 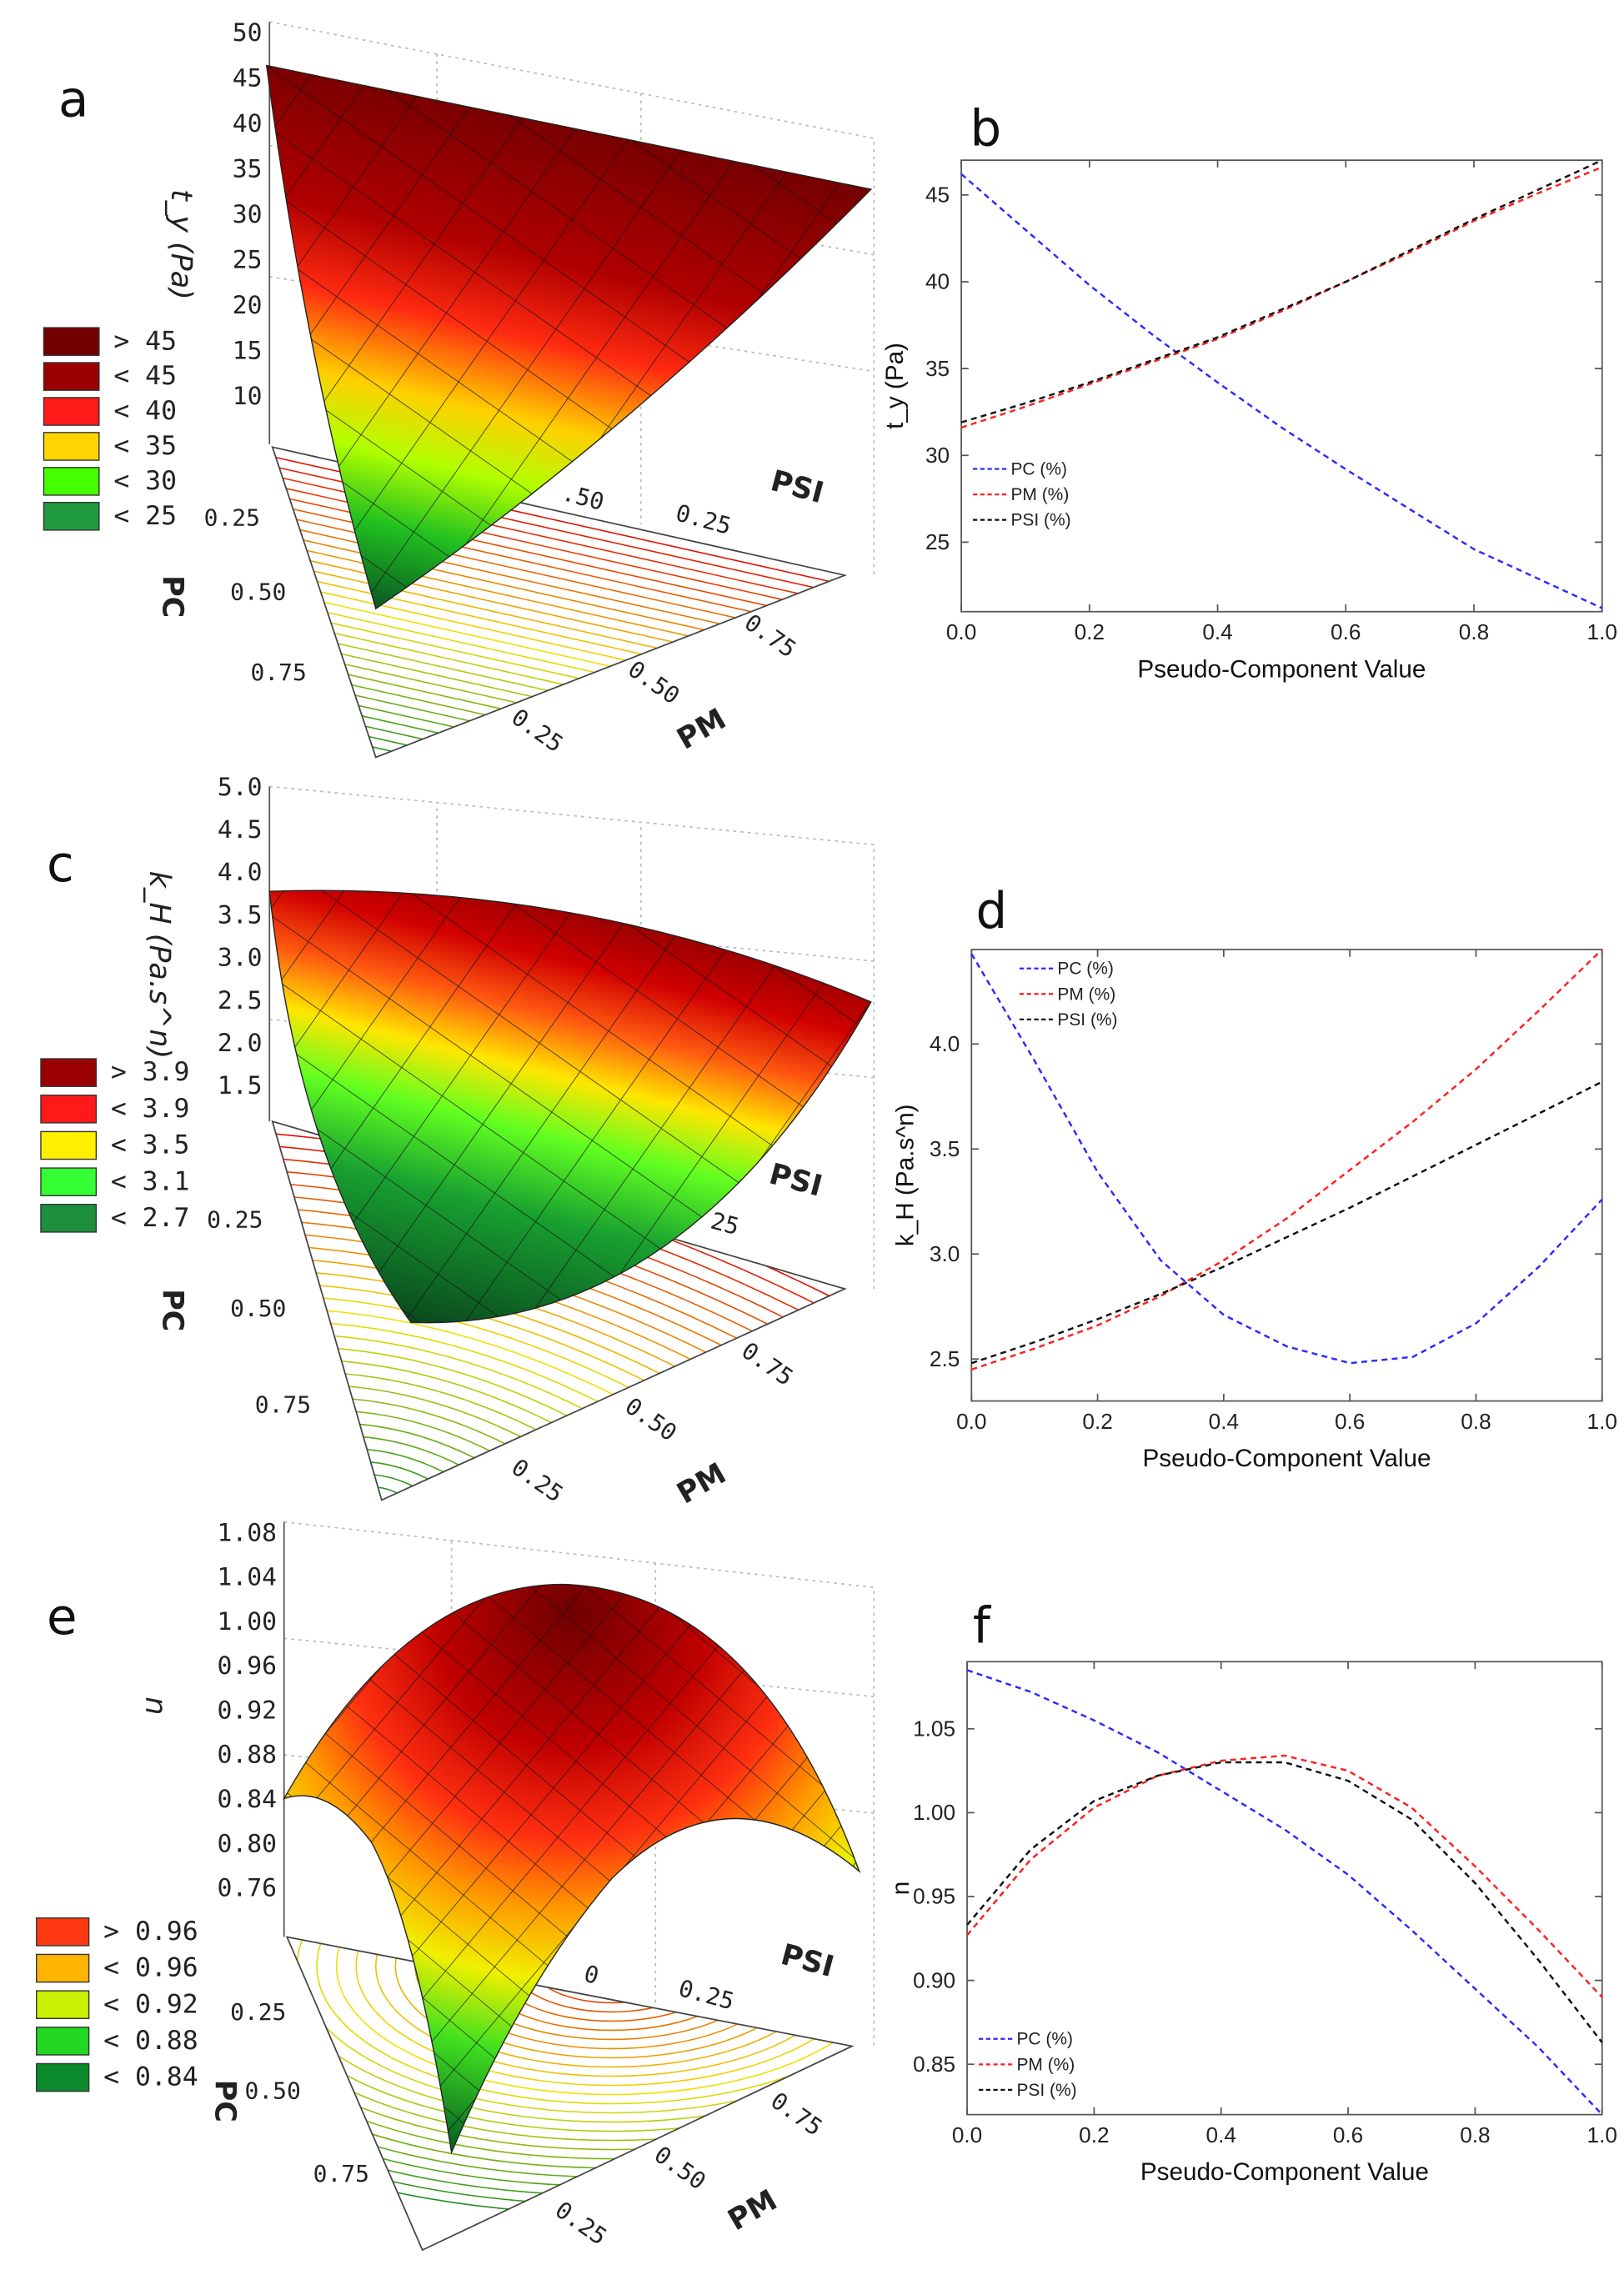 I want to click on plot-frame, so click(x=1281, y=386).